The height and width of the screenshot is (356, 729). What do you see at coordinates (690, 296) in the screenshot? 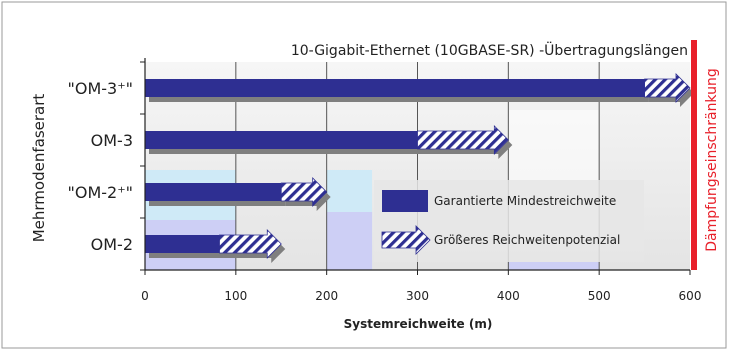
I see `x-tick-label: 600` at bounding box center [690, 296].